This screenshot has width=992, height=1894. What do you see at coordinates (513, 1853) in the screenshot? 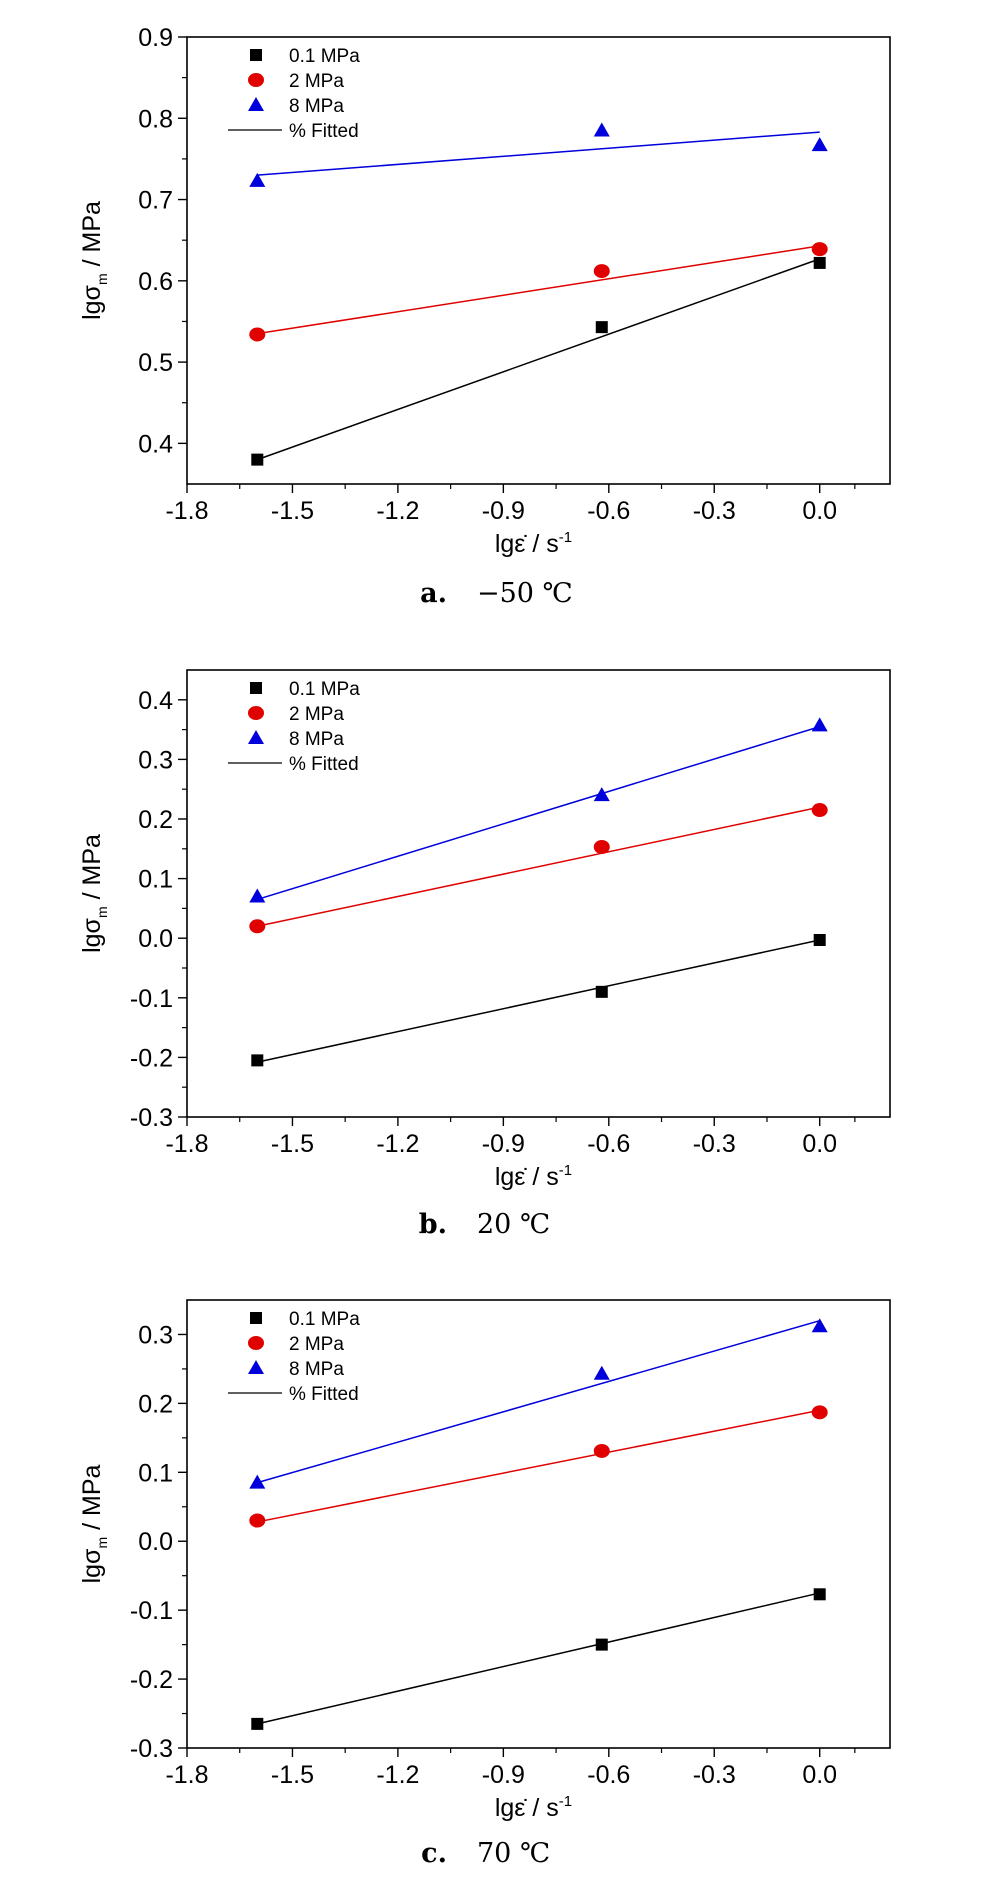
I see `caption-text: 70 ℃` at bounding box center [513, 1853].